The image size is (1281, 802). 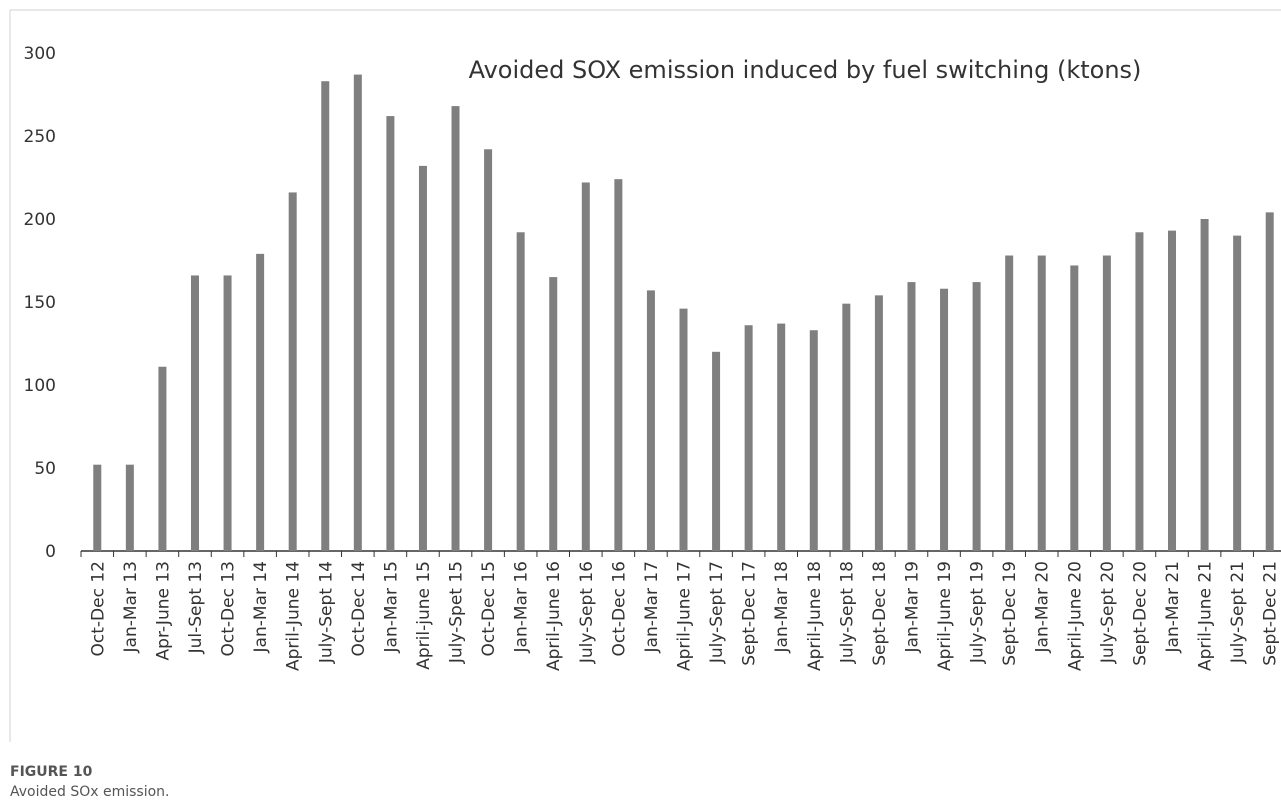 I want to click on x-tick-label: Jan-Mar 21, so click(x=1173, y=607).